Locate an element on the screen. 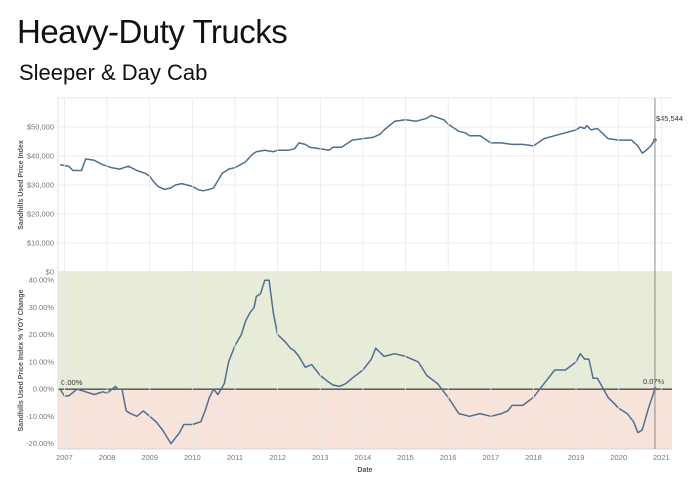 The width and height of the screenshot is (700, 488). x-tick-label: 2009 is located at coordinates (149, 457).